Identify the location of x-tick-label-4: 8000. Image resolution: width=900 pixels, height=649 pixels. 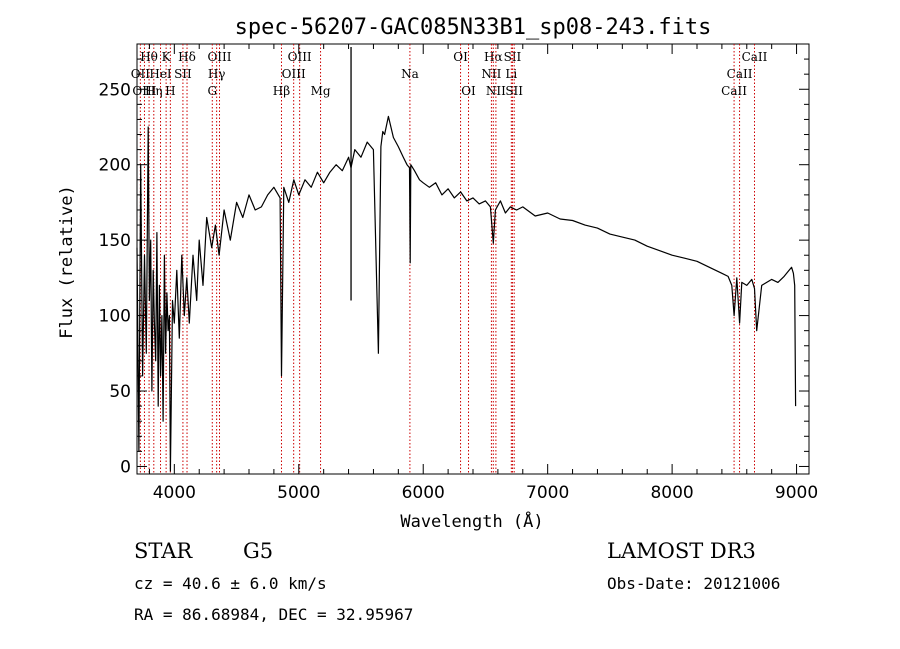
(671, 493).